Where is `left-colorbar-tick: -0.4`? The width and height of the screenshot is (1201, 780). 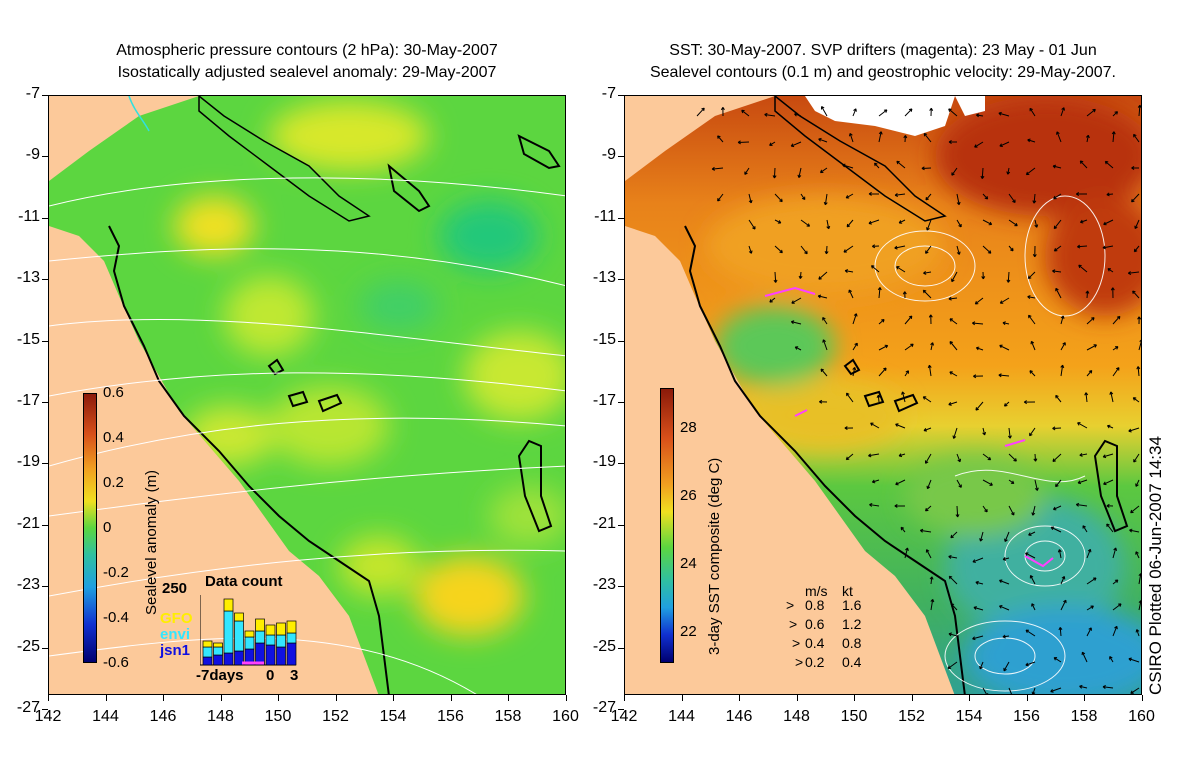
left-colorbar-tick: -0.4 is located at coordinates (116, 617).